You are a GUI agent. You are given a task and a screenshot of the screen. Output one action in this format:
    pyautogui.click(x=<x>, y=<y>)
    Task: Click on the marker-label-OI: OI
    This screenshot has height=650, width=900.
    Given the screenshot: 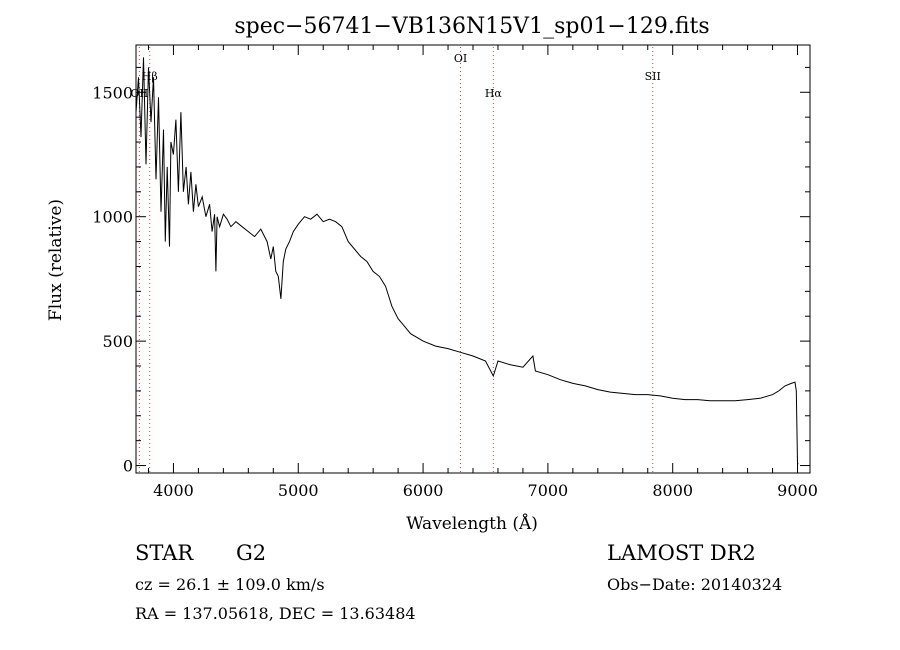 What is the action you would take?
    pyautogui.click(x=460, y=58)
    